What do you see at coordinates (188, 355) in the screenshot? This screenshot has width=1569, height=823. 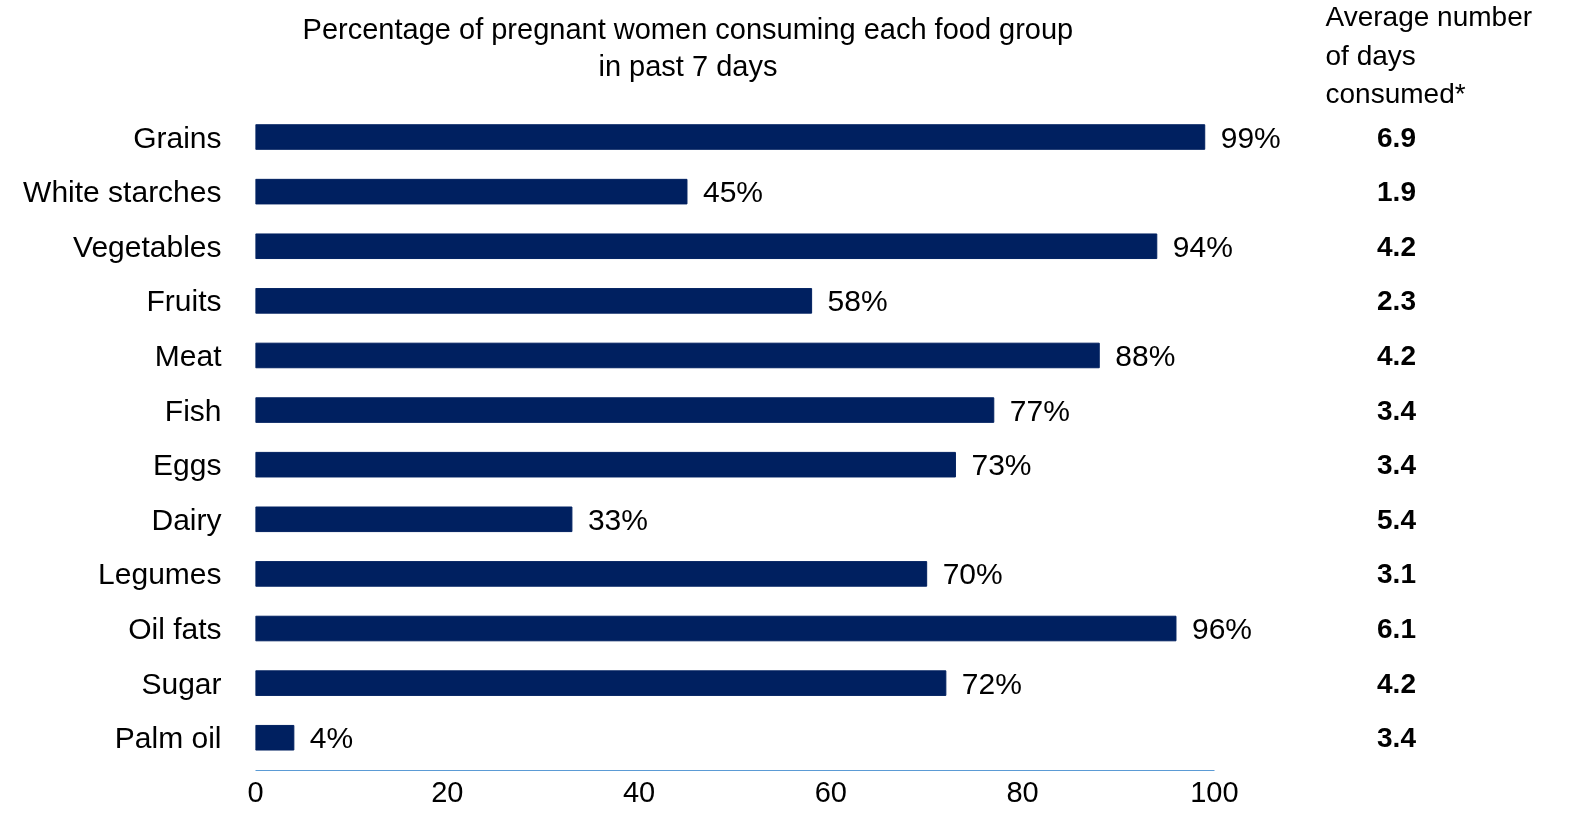 I see `y-tick-label: Meat` at bounding box center [188, 355].